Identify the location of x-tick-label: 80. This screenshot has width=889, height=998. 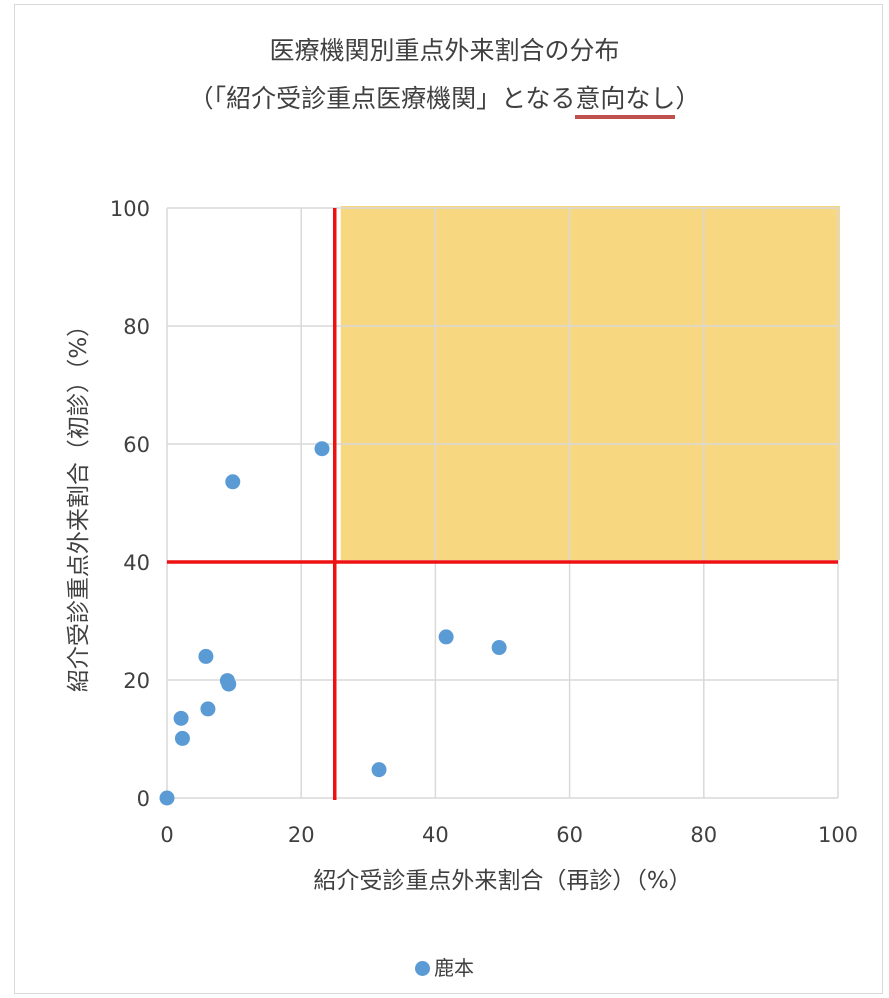
(703, 835).